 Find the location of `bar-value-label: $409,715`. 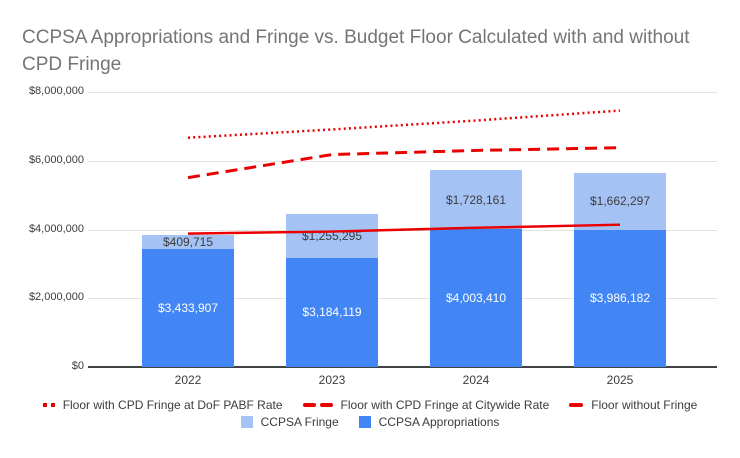

bar-value-label: $409,715 is located at coordinates (188, 241).